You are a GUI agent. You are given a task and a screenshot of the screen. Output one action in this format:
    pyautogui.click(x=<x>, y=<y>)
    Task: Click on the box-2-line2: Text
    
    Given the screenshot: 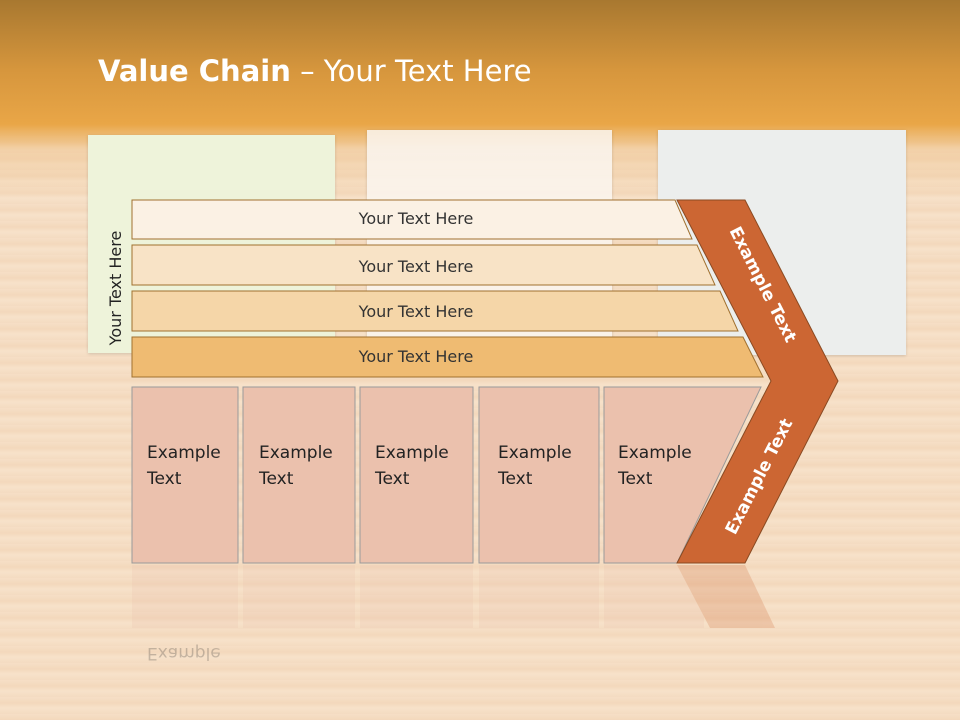 What is the action you would take?
    pyautogui.click(x=276, y=479)
    